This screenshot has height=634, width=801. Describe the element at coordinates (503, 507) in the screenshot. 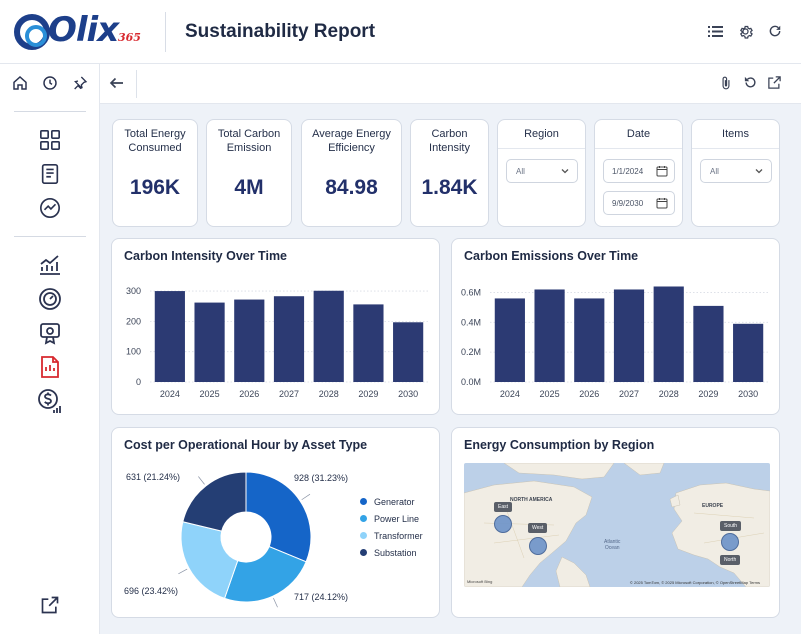

I see `map-tooltip-east: East` at that location.